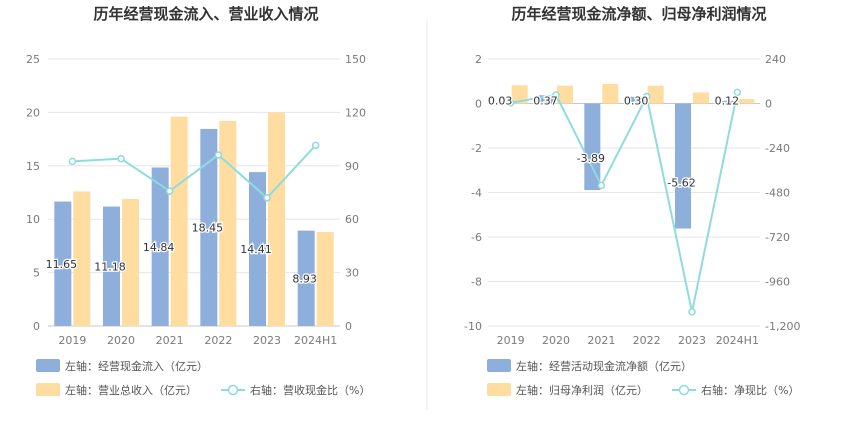  Describe the element at coordinates (310, 390) in the screenshot. I see `legend-label: 右轴：营收现金比（%）` at that location.